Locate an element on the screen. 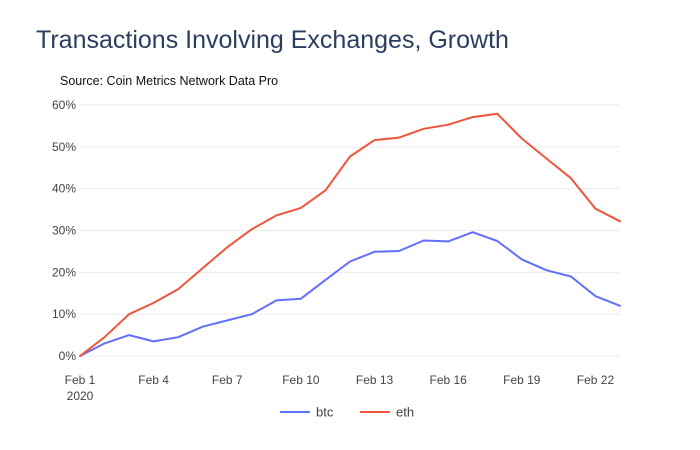  y-tick-label: 20% is located at coordinates (64, 272).